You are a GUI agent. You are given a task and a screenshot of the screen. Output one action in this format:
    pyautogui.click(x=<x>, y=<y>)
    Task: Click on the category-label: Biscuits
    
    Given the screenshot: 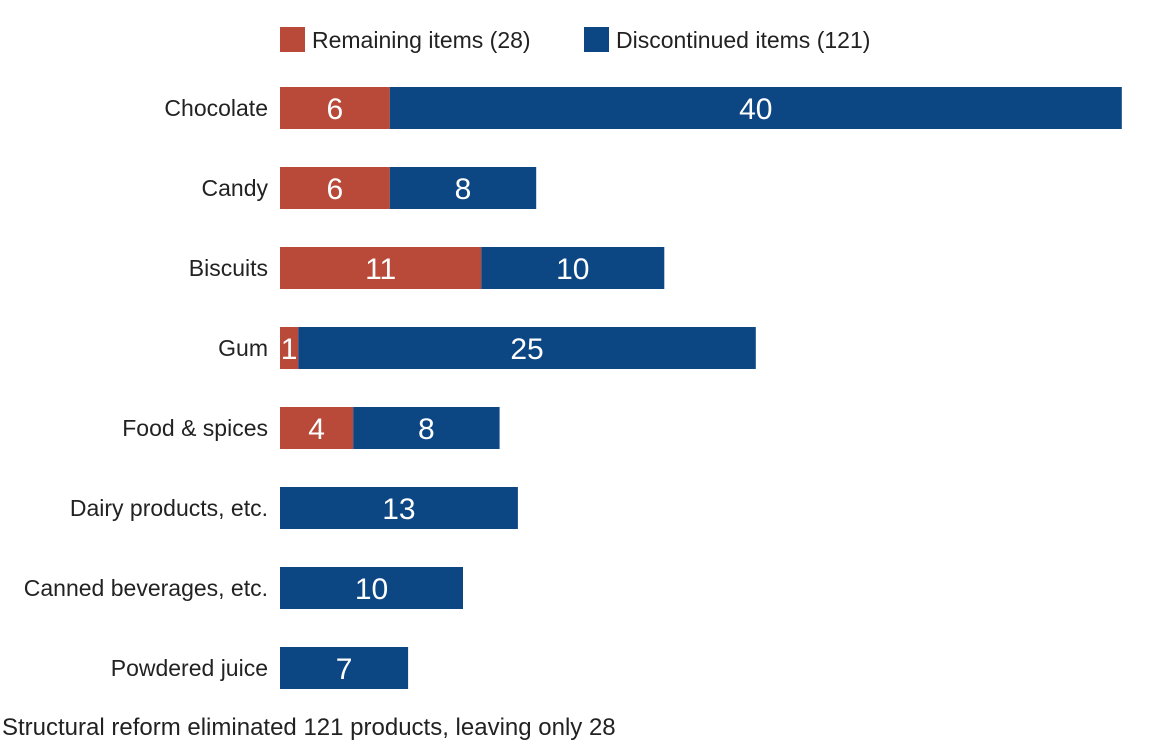 What is the action you would take?
    pyautogui.click(x=228, y=268)
    